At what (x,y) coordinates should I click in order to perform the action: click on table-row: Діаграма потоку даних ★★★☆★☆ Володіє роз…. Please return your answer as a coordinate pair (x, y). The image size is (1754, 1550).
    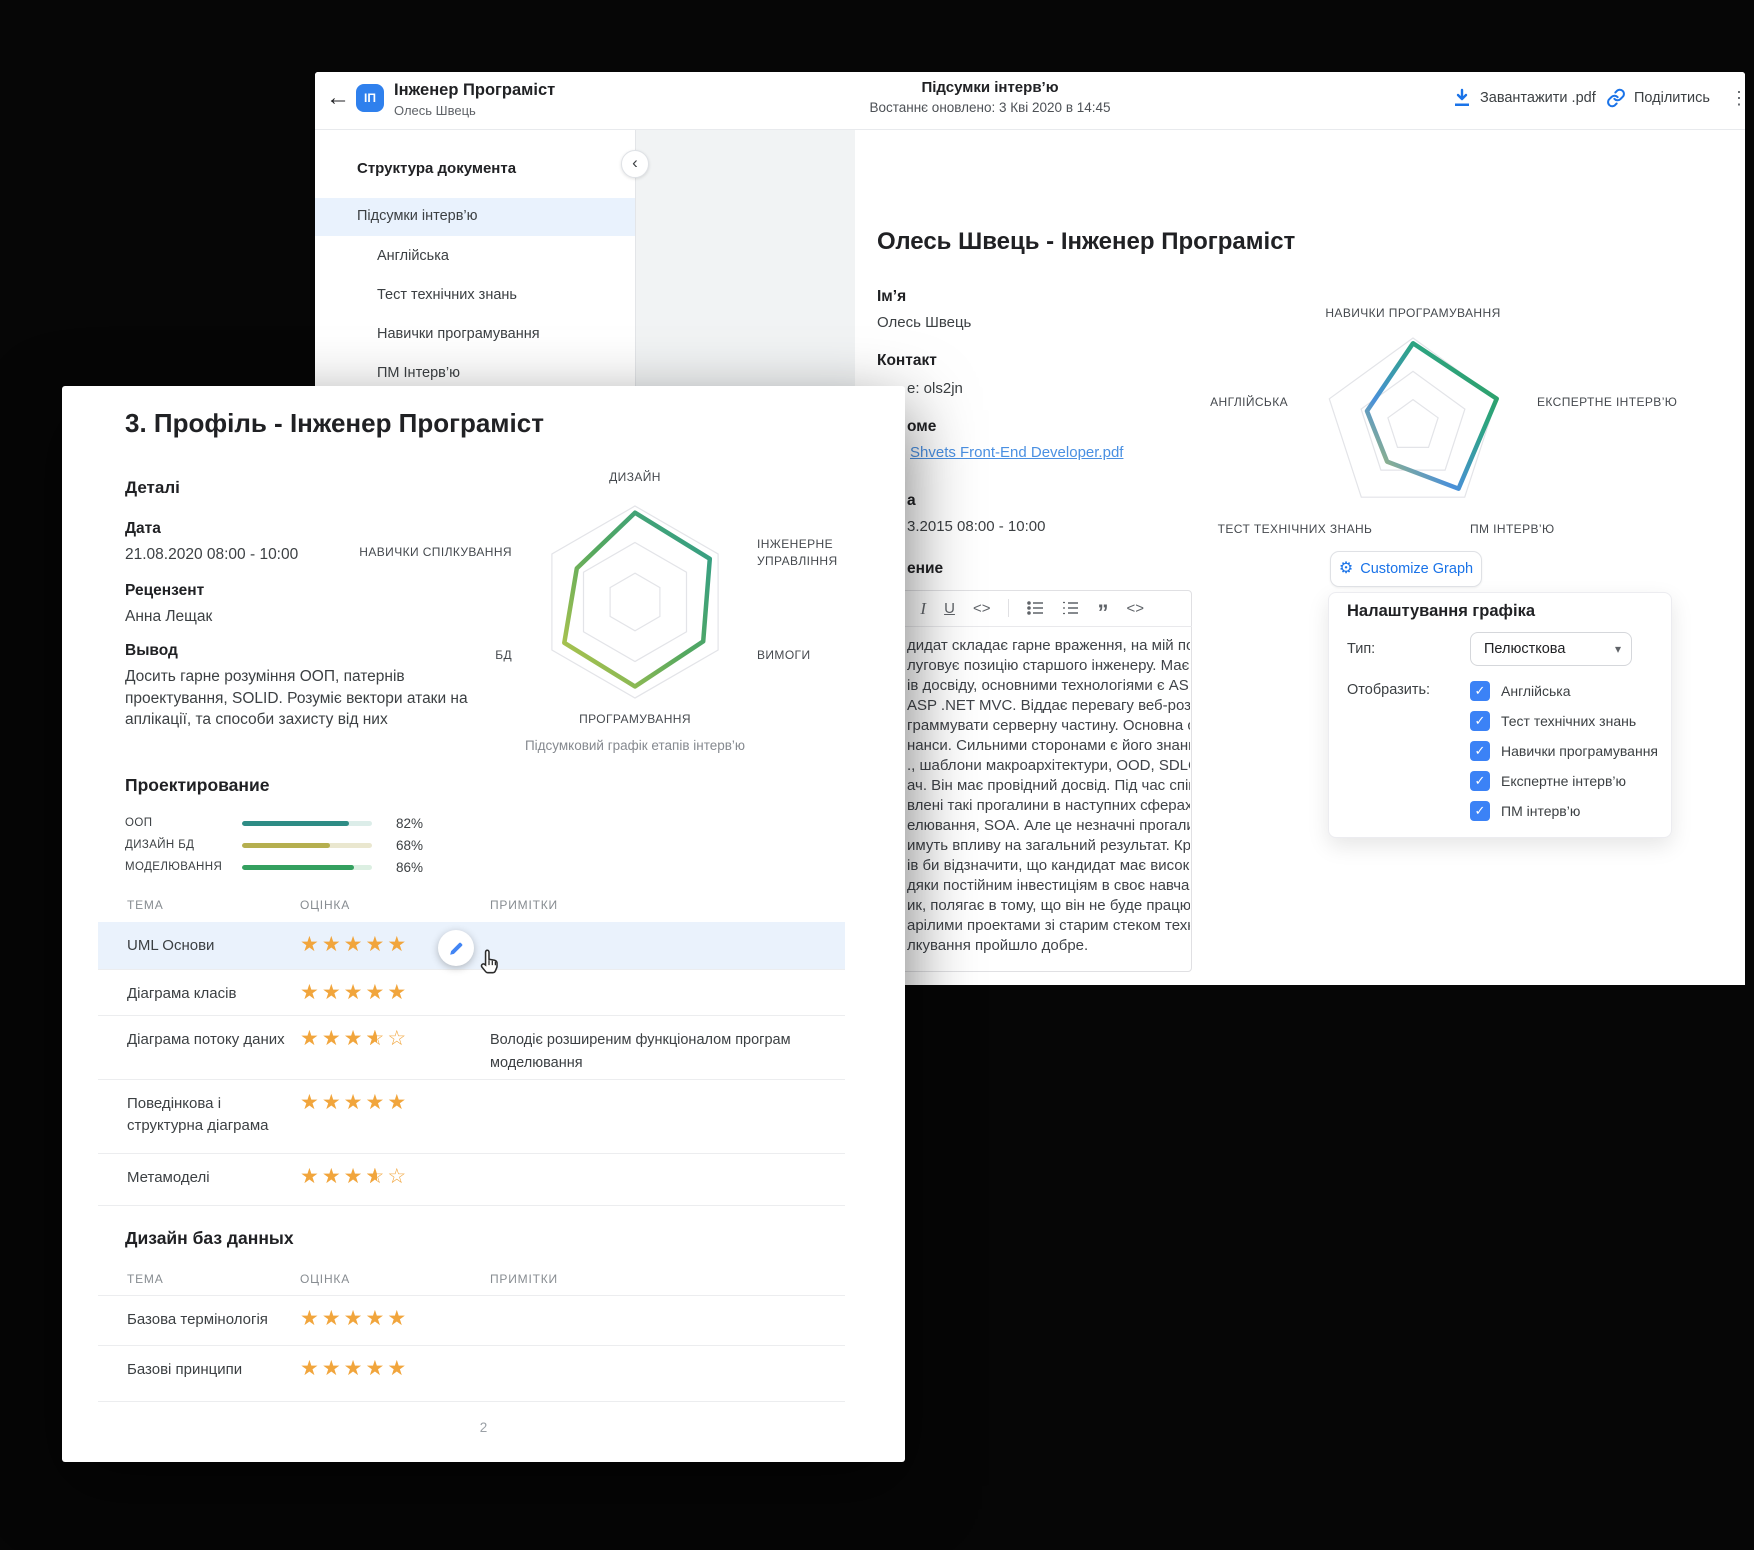
    Looking at the image, I should click on (471, 1048).